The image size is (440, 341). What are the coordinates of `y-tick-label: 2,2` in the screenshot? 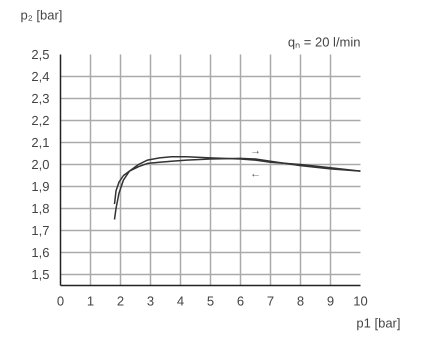 It's located at (40, 120).